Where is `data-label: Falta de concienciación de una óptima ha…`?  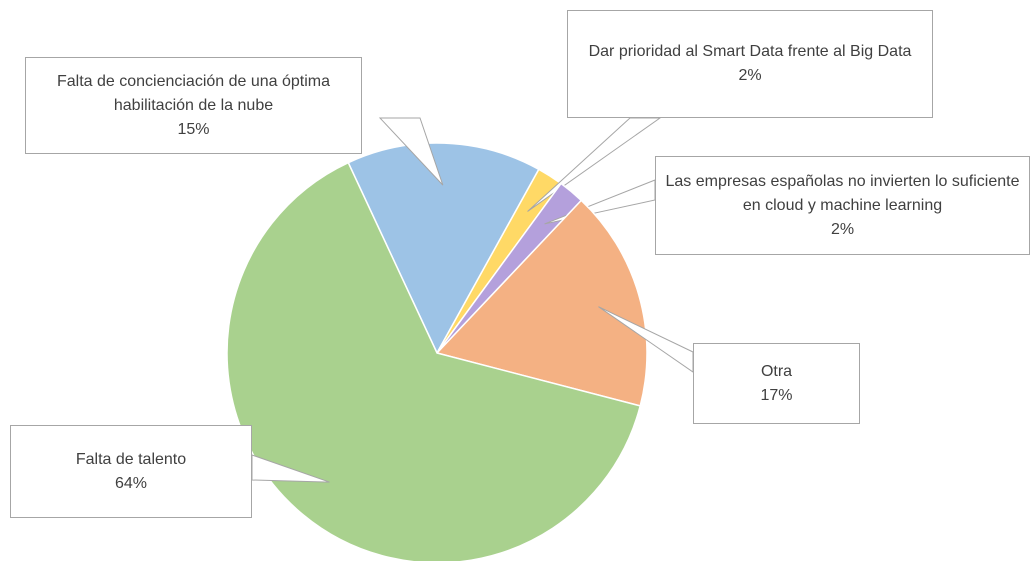 data-label: Falta de concienciación de una óptima ha… is located at coordinates (193, 105).